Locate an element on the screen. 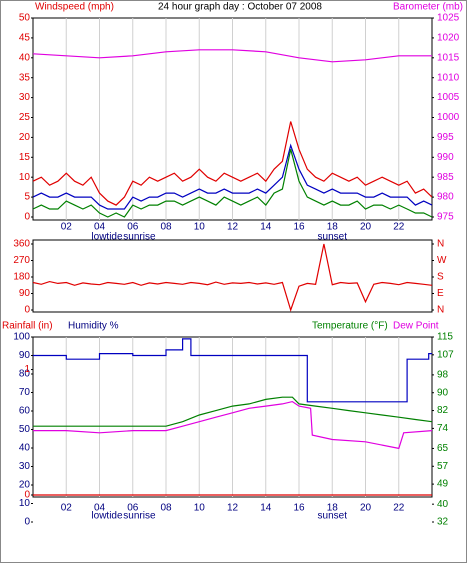 The width and height of the screenshot is (467, 563). y-tick-label: 100 is located at coordinates (21, 337).